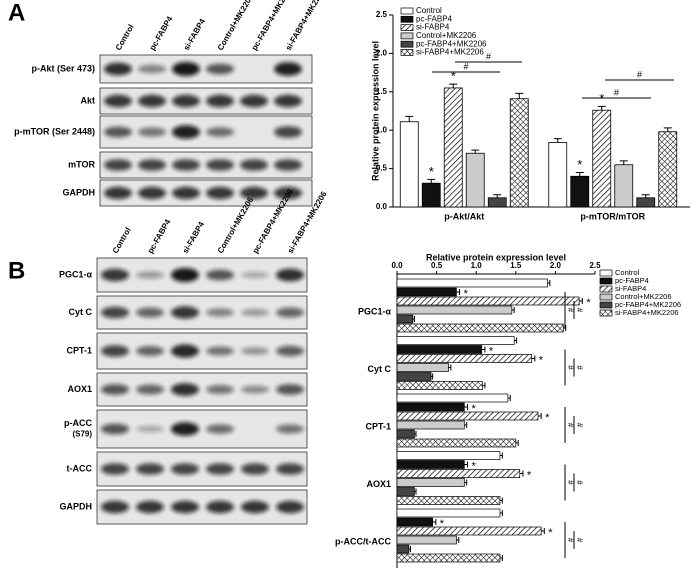 The width and height of the screenshot is (700, 573). What do you see at coordinates (464, 216) in the screenshot?
I see `x-tick-label: p-Akt/Akt` at bounding box center [464, 216].